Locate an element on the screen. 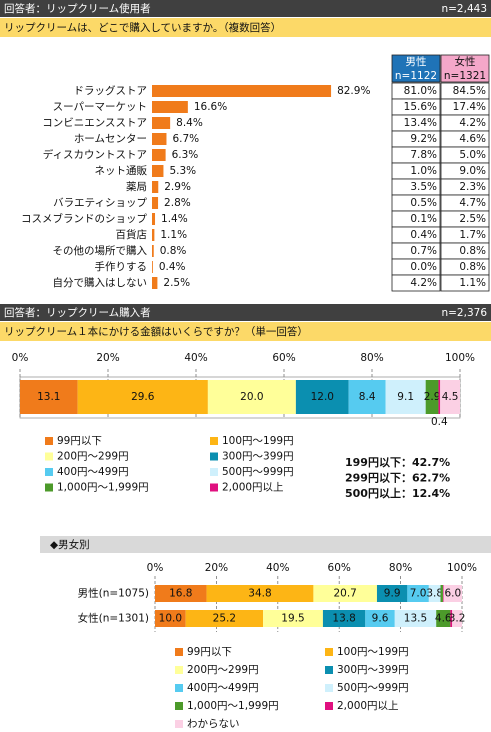 Image resolution: width=491 pixels, height=732 pixels. segment-label: 19.5 is located at coordinates (292, 619).